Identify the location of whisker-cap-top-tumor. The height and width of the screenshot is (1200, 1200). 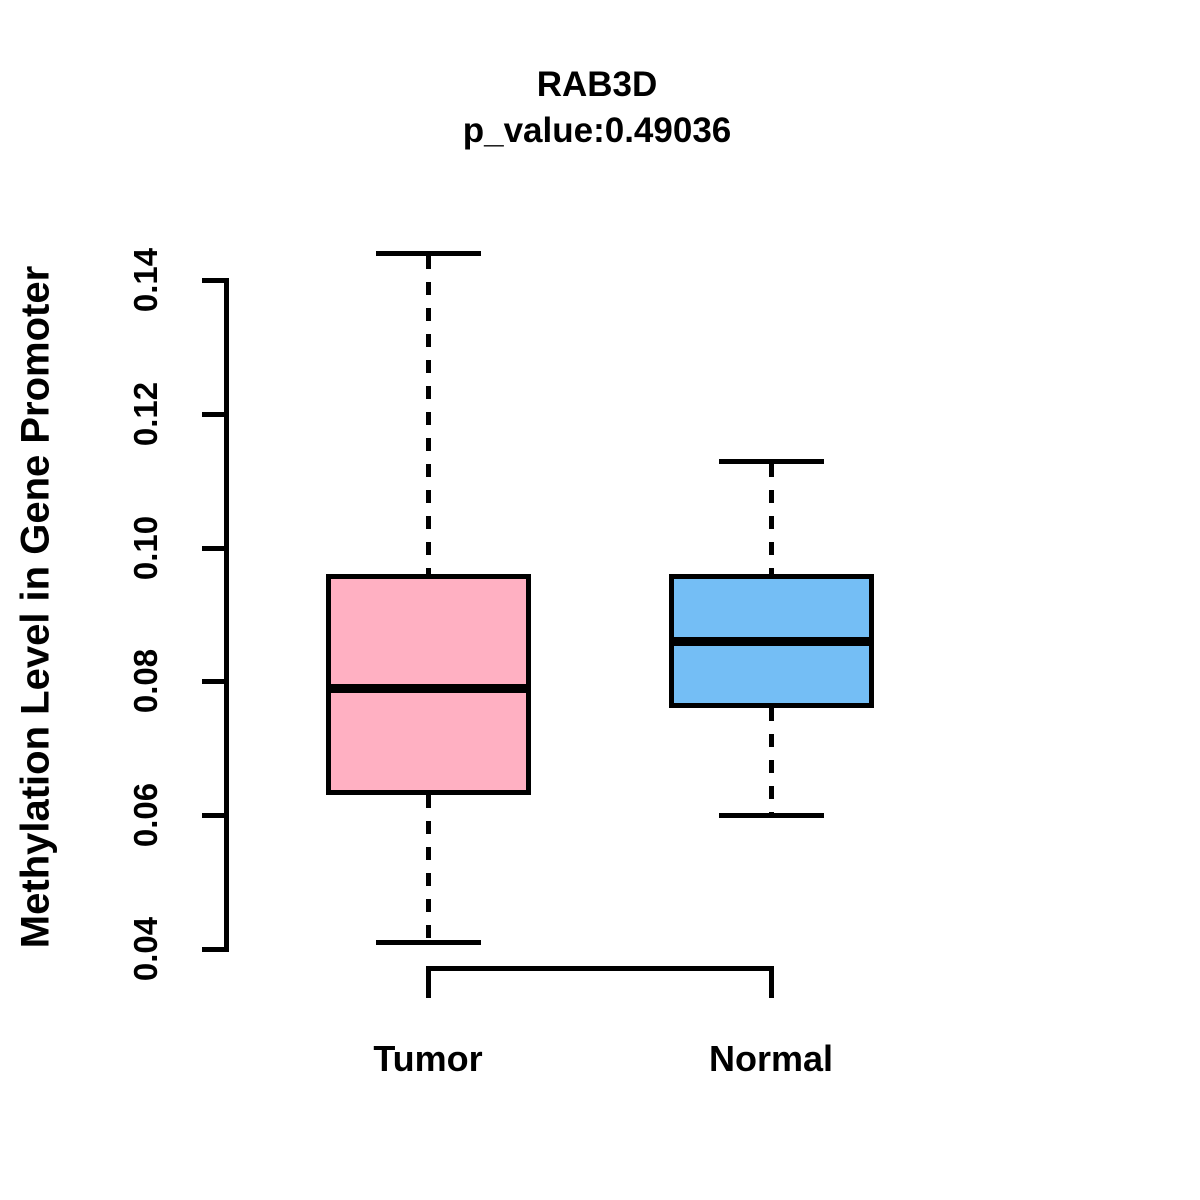
(428, 253).